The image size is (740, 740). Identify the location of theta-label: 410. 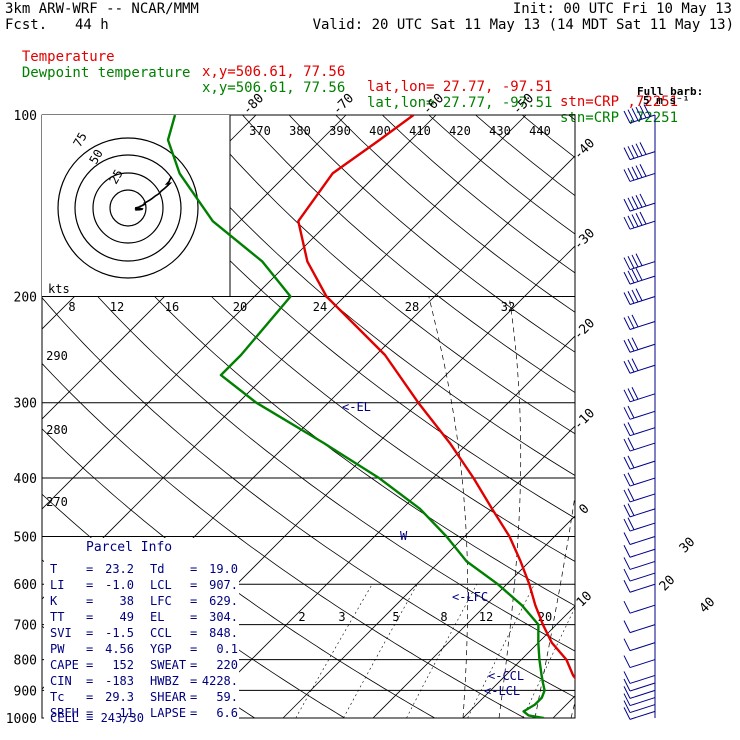
(420, 131).